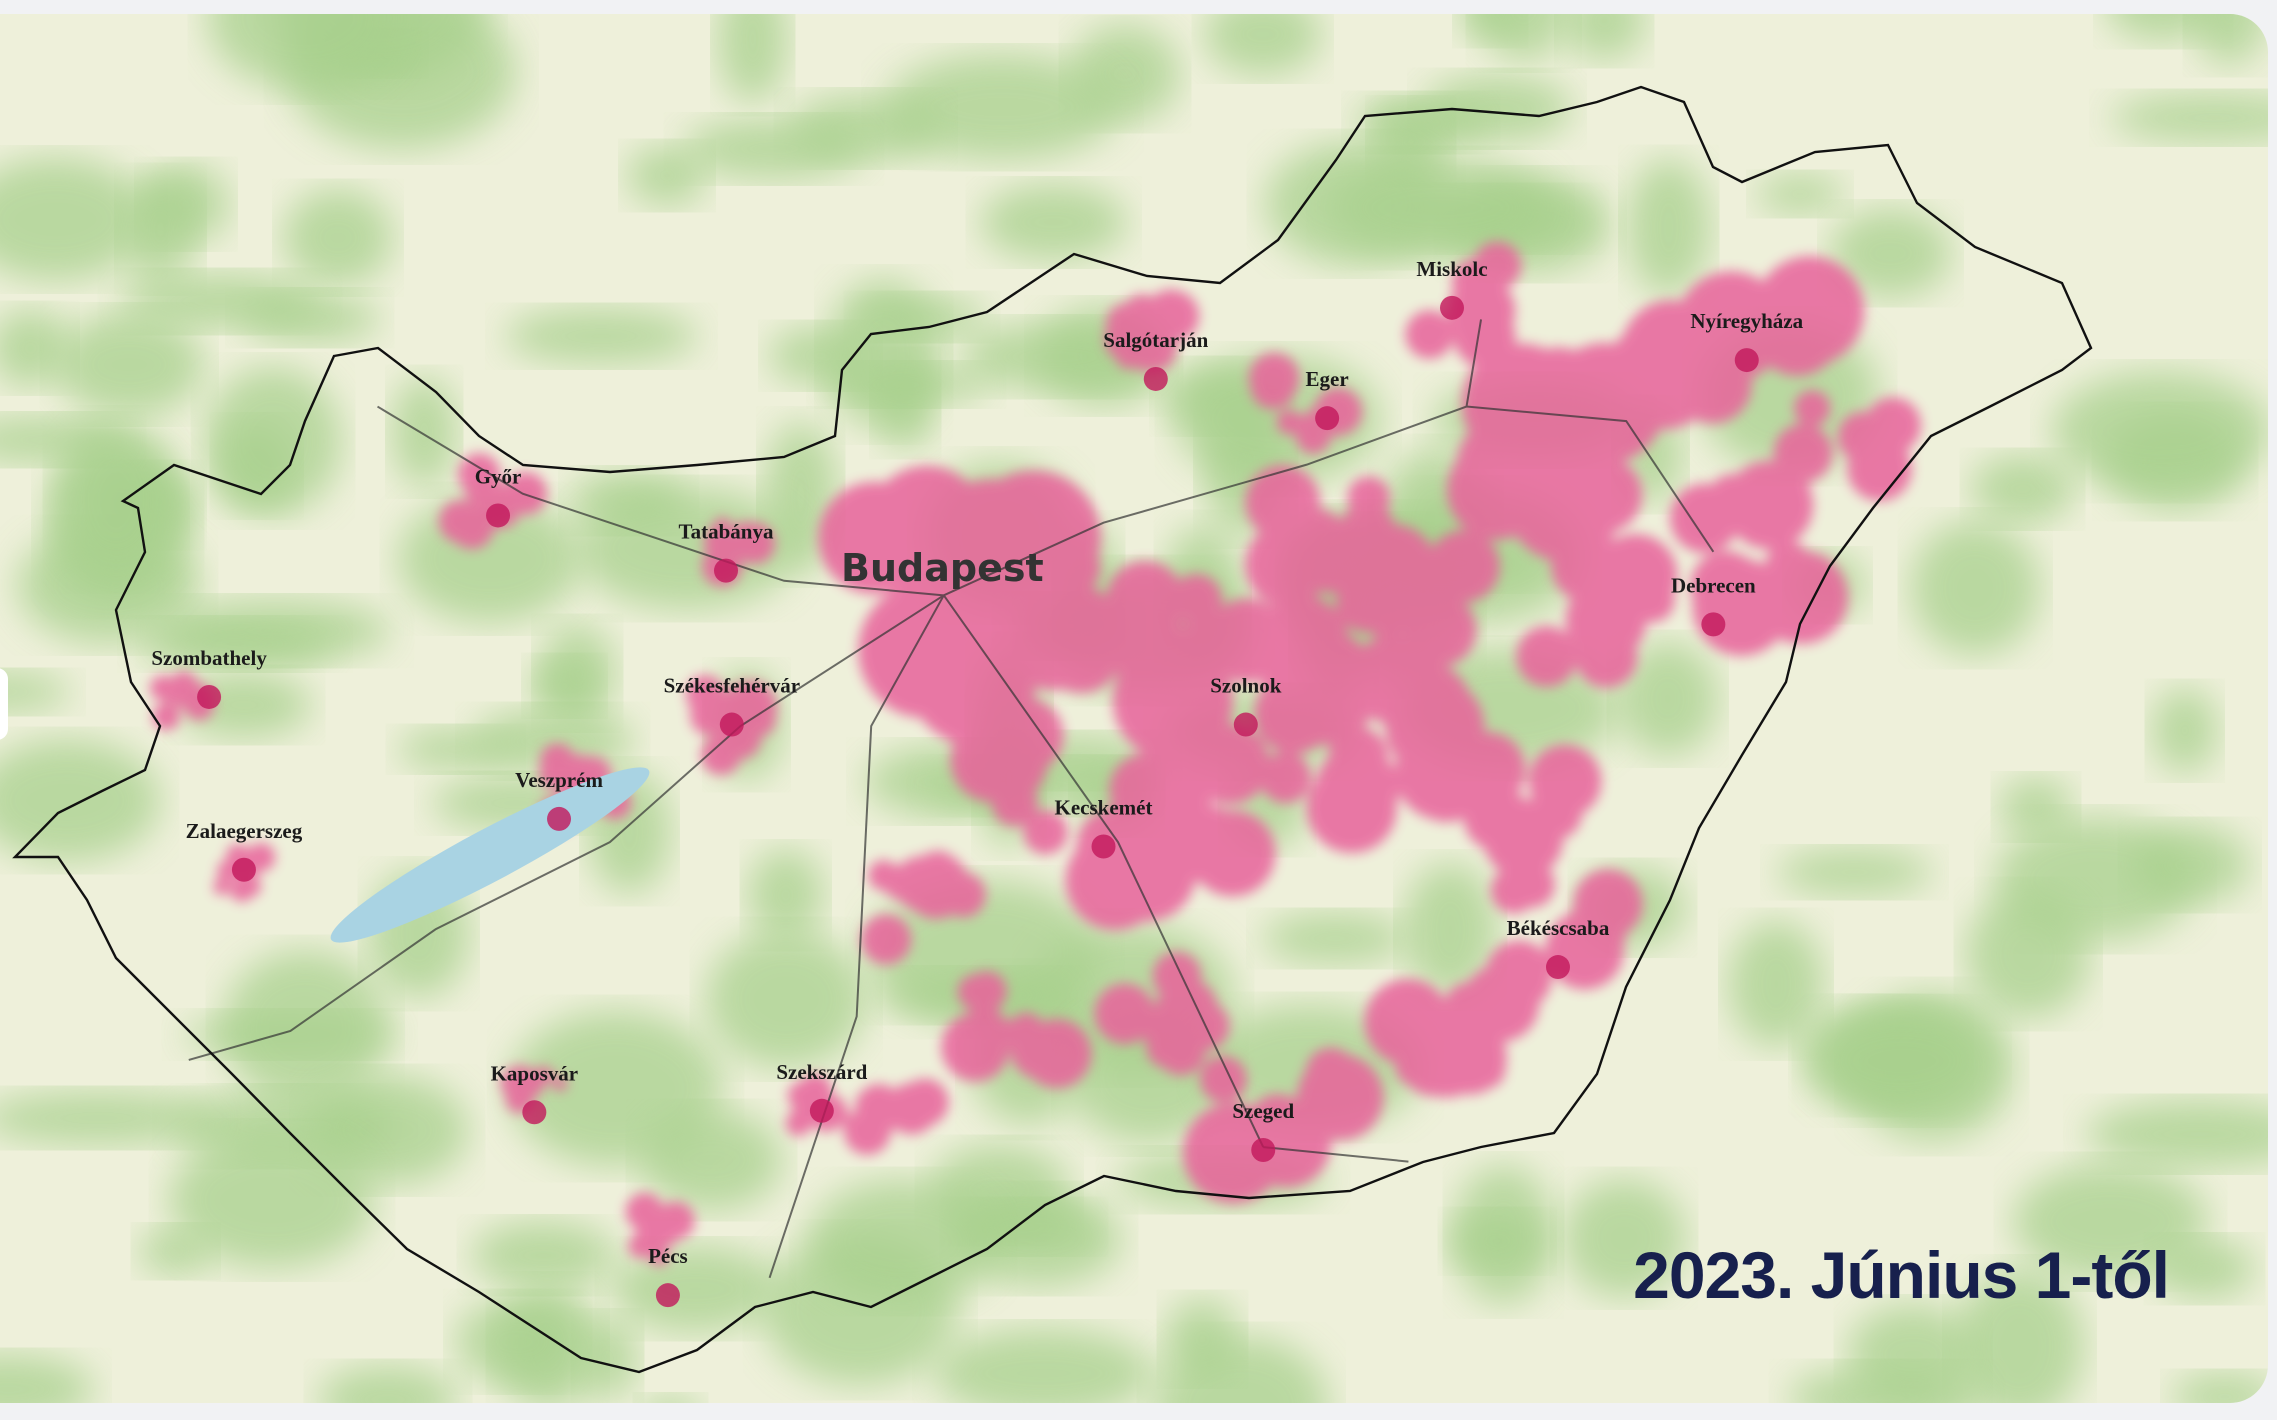  Describe the element at coordinates (1263, 1111) in the screenshot. I see `city-label: Szeged` at that location.